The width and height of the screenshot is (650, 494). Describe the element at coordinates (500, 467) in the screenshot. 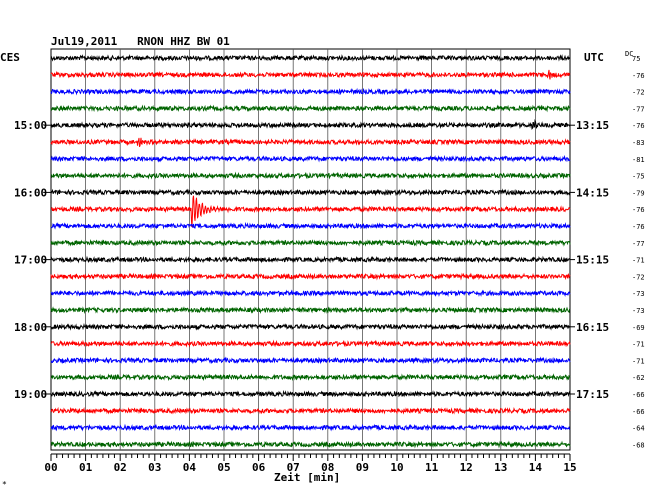

I see `x-tick-label: 13` at that location.